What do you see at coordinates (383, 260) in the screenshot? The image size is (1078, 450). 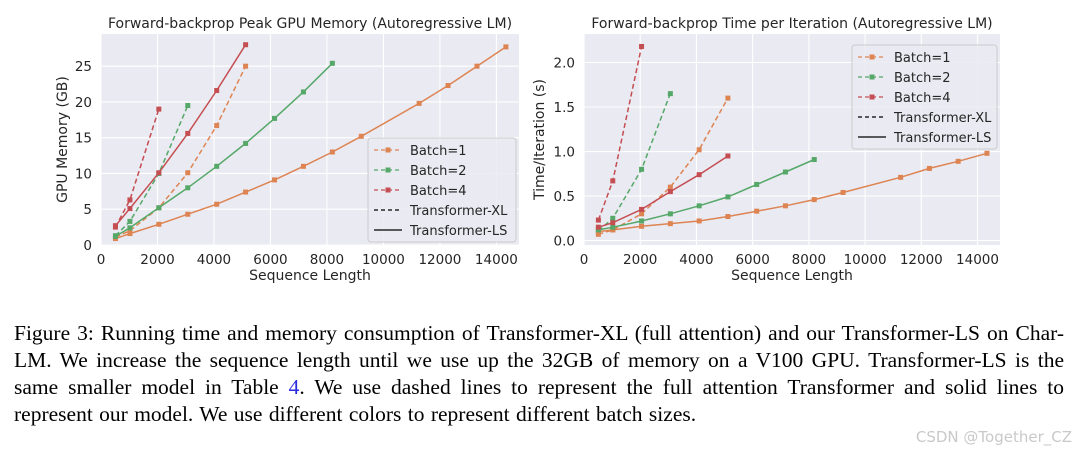 I see `x-tick-label: 10000` at bounding box center [383, 260].